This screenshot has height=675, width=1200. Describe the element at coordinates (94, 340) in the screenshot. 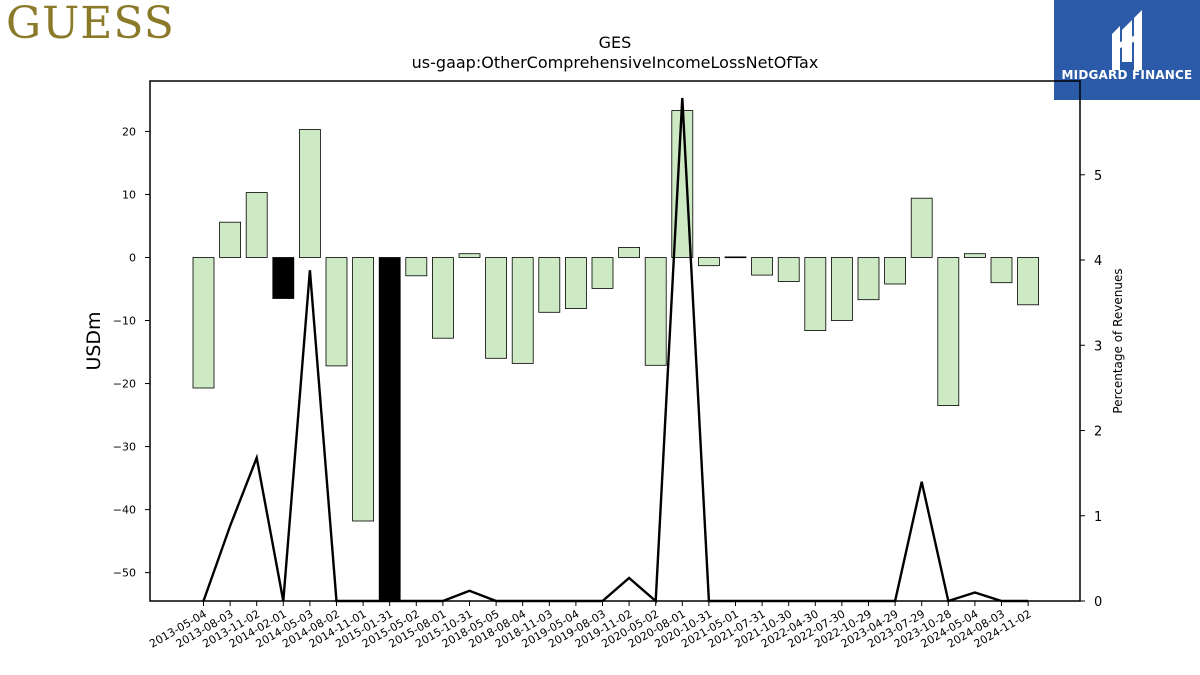

I see `y-axis-label: USDm` at that location.